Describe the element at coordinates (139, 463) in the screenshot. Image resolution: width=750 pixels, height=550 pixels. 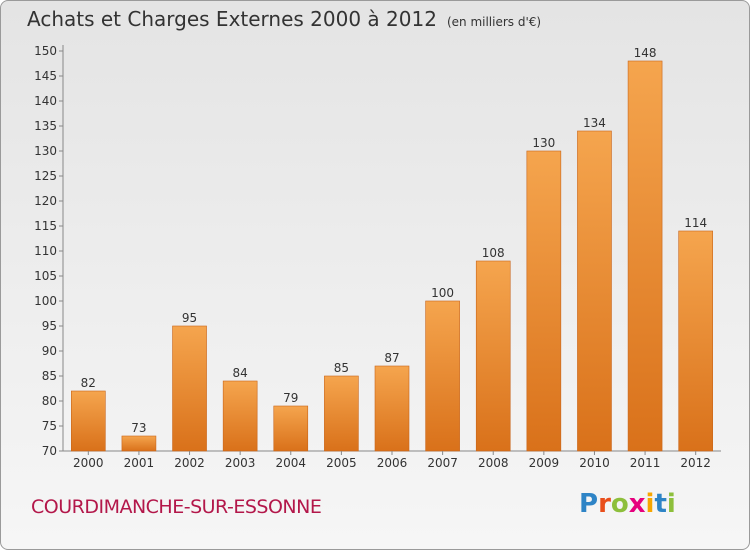
I see `x-tick-label: 2001` at that location.